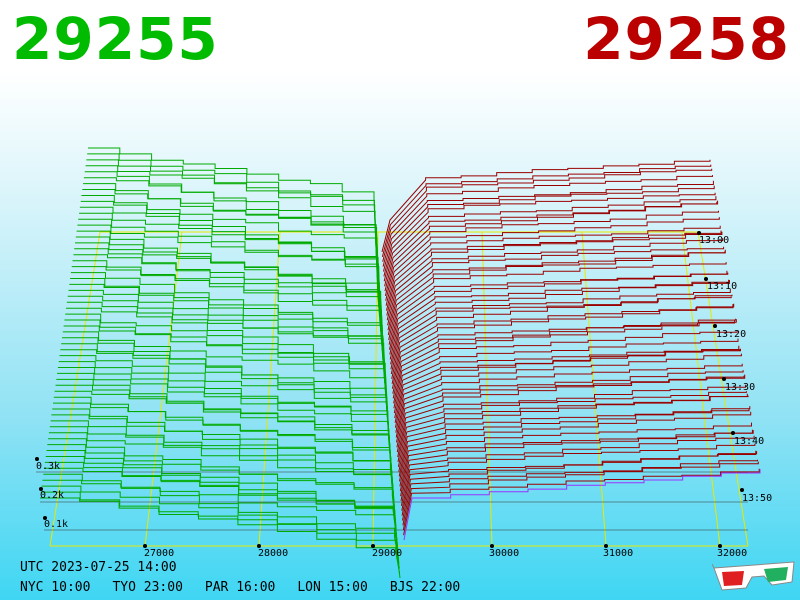  What do you see at coordinates (115, 39) in the screenshot?
I see `bid-price: 29255` at bounding box center [115, 39].